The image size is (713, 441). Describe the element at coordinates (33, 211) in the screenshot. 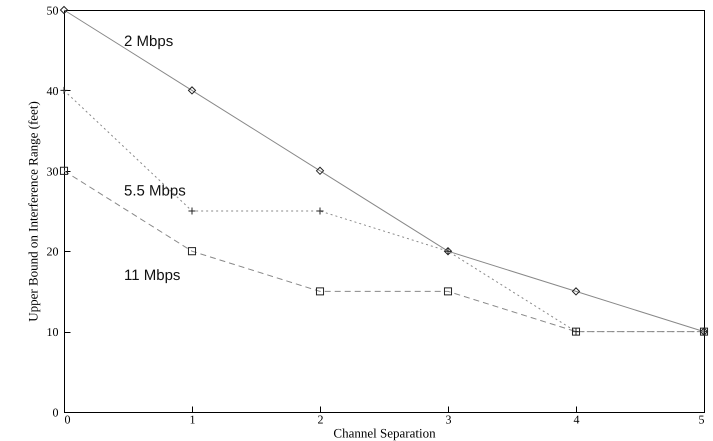

I see `y-axis-title: Upper Bound on Interference Range (feet)` at that location.